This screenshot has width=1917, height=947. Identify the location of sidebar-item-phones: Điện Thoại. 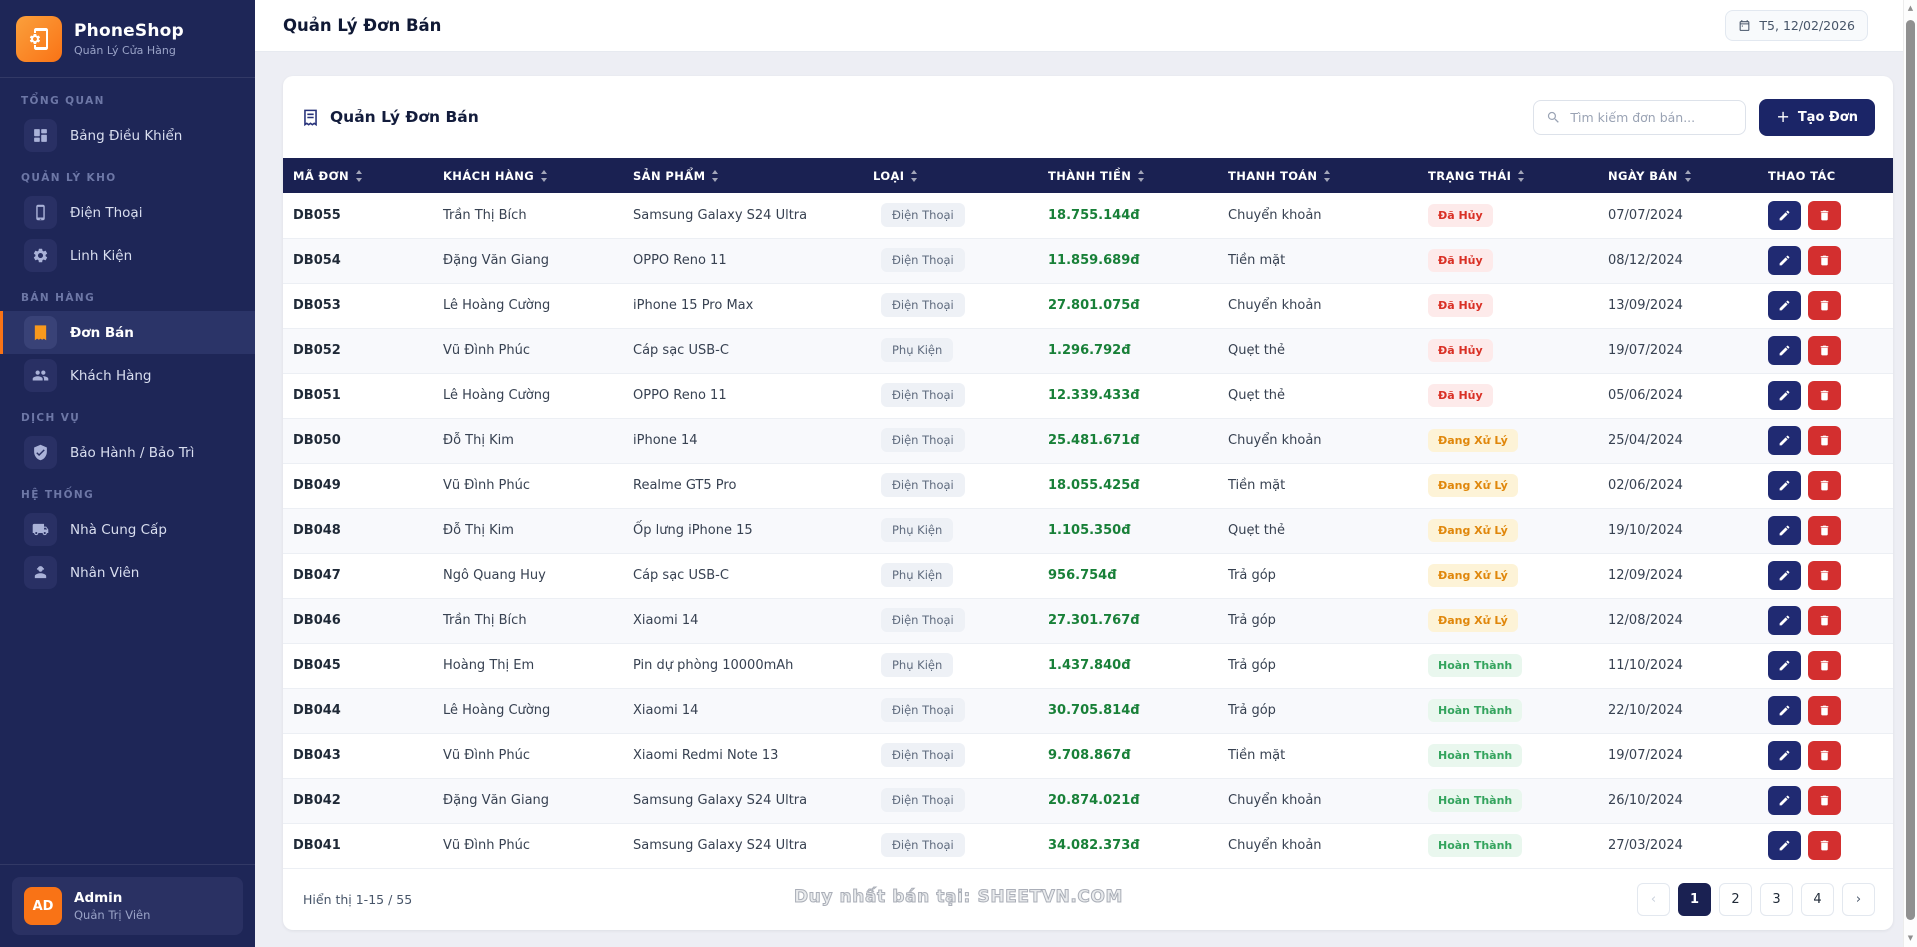
(127, 212).